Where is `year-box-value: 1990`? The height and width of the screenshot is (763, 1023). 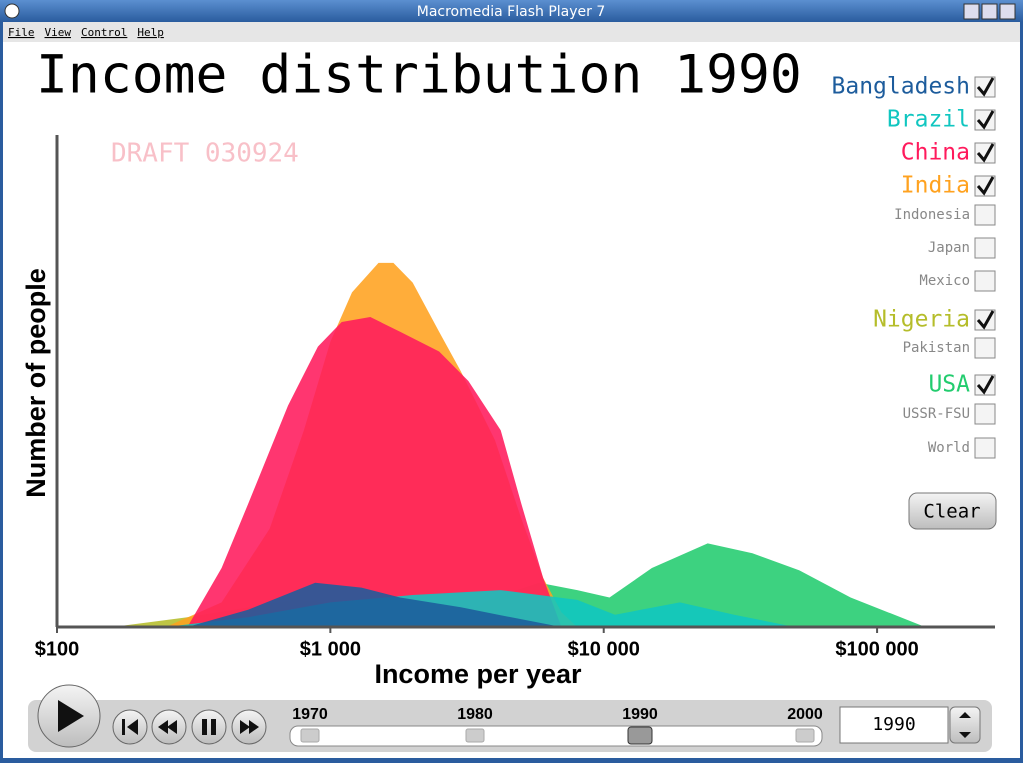
year-box-value: 1990 is located at coordinates (893, 724).